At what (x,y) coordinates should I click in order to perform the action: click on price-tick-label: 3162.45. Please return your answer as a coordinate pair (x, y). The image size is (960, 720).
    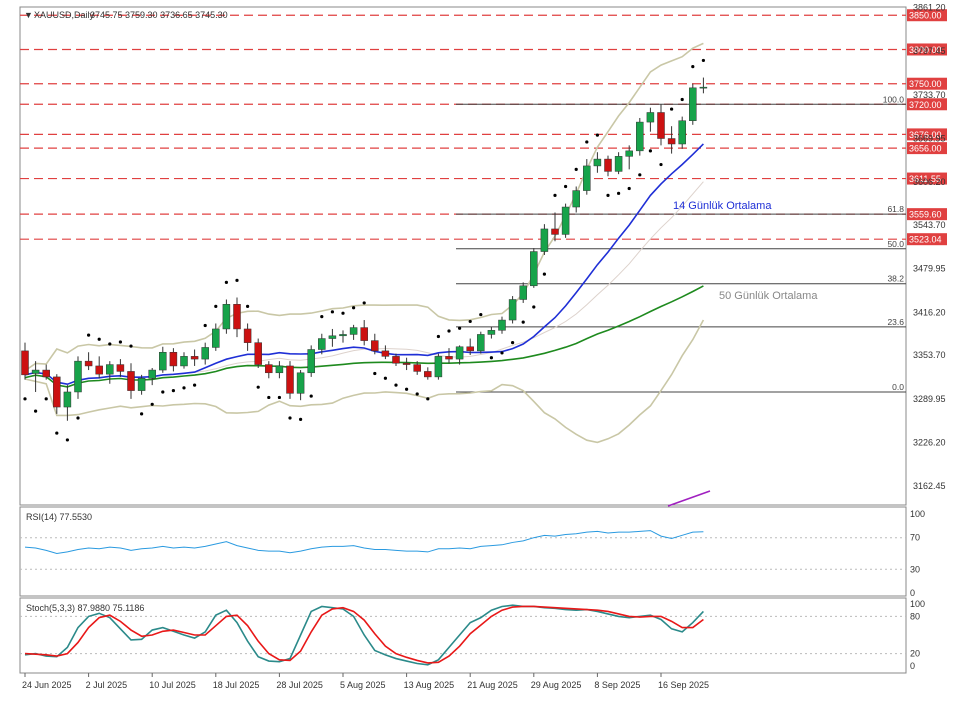
    Looking at the image, I should click on (929, 486).